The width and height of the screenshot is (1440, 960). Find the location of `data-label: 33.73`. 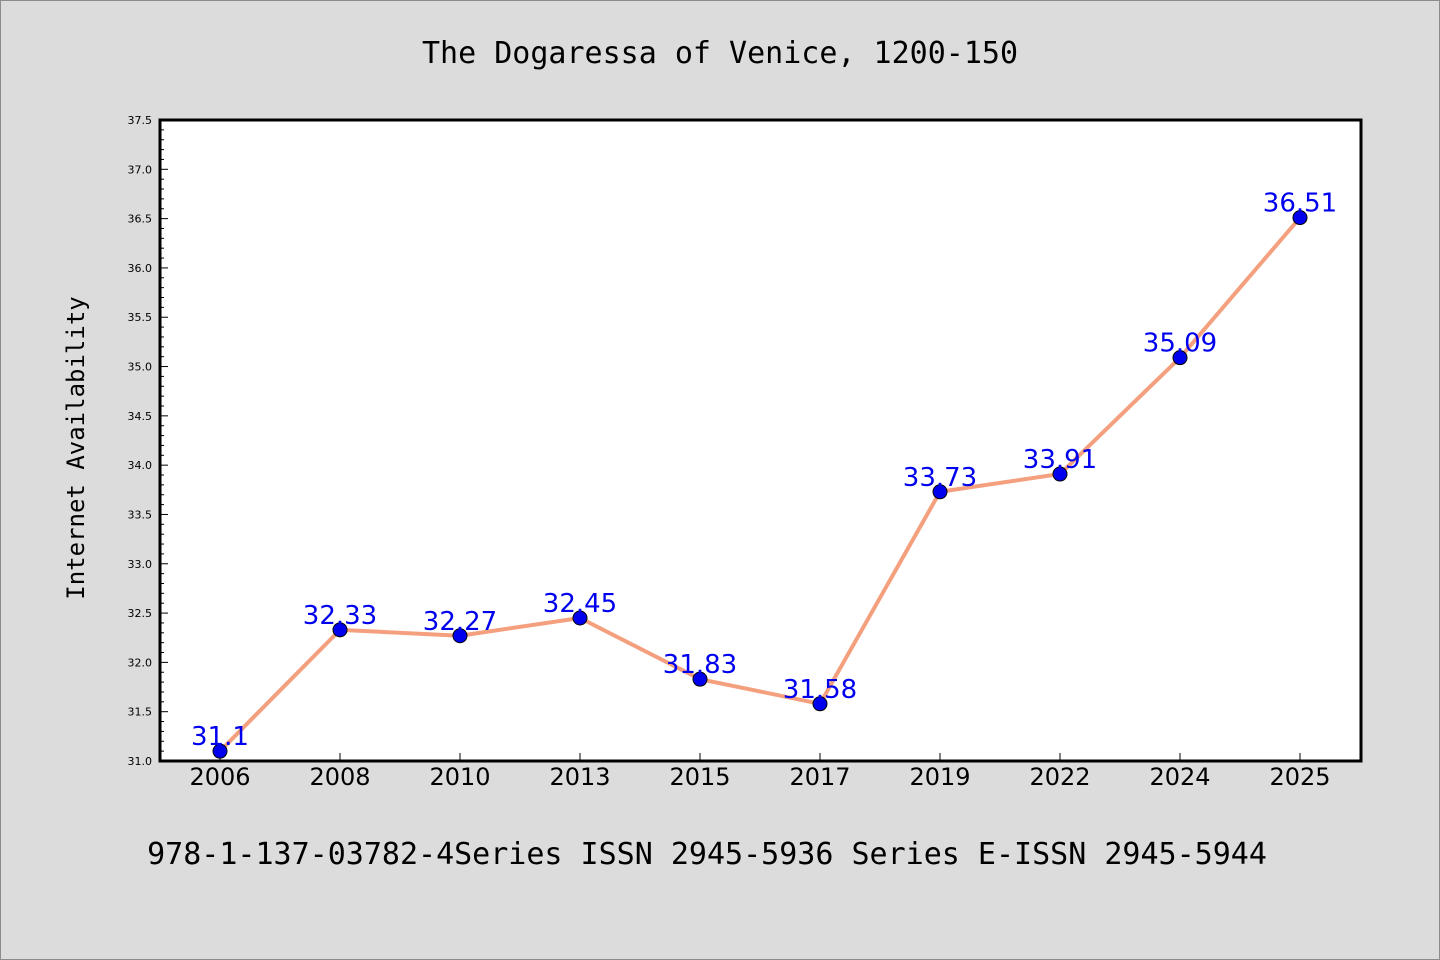

data-label: 33.73 is located at coordinates (940, 478).